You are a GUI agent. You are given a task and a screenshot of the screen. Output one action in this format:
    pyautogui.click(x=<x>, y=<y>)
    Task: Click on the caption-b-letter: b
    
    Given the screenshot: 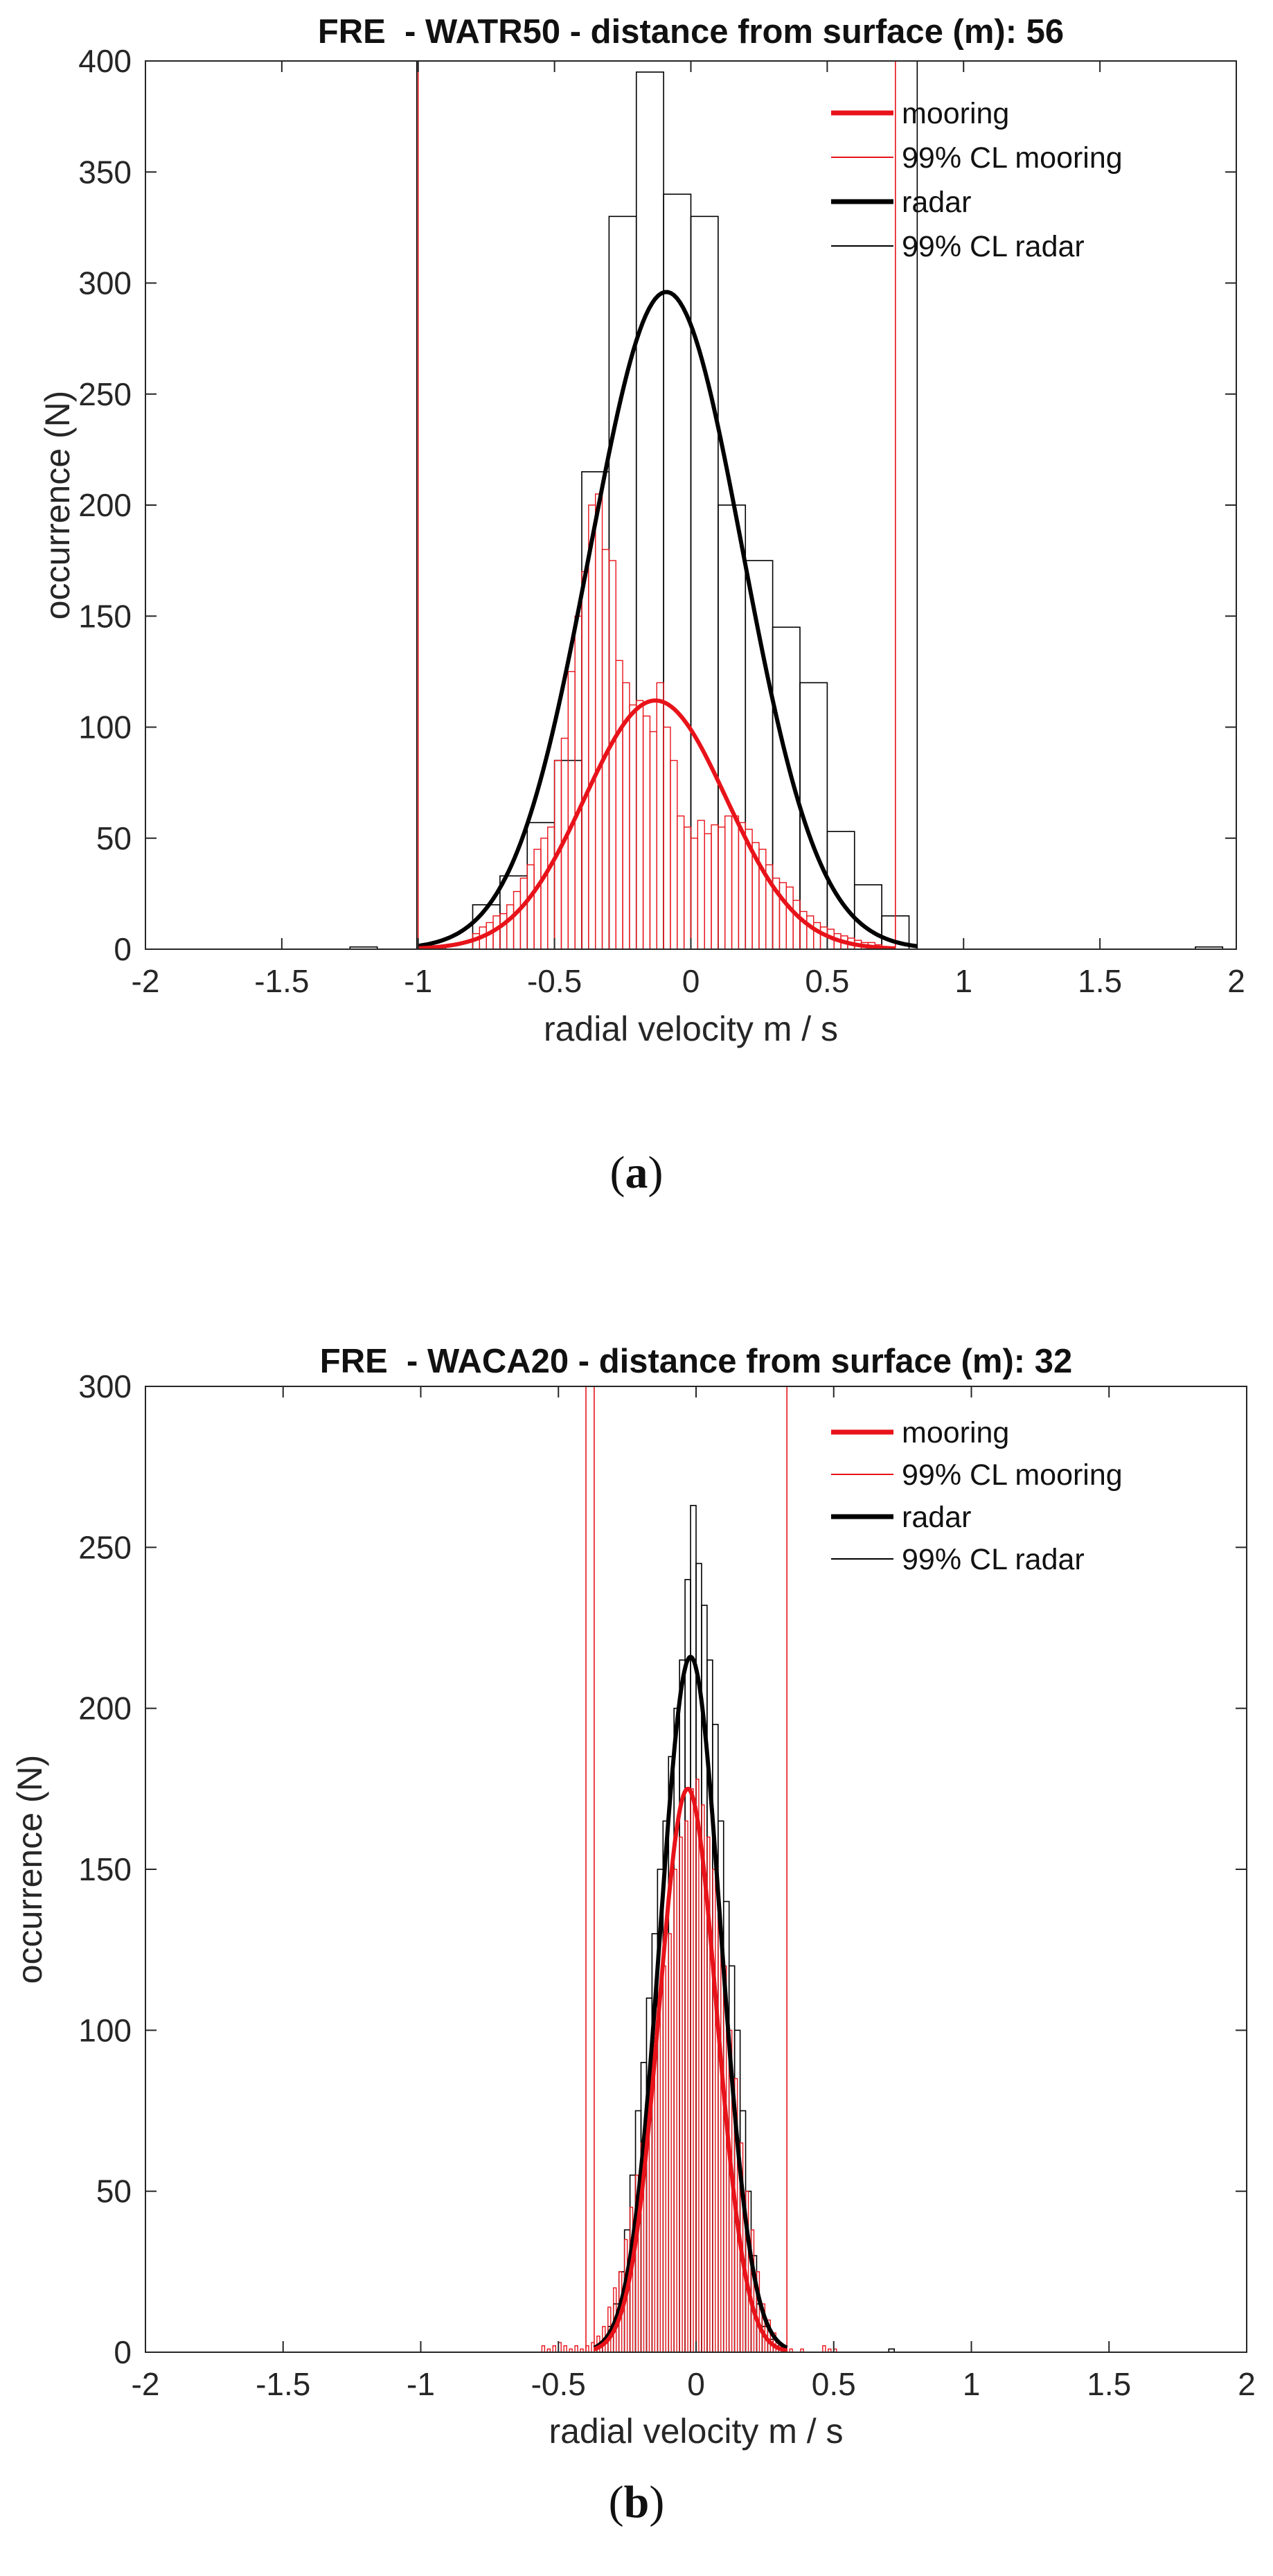 What is the action you would take?
    pyautogui.click(x=636, y=2503)
    